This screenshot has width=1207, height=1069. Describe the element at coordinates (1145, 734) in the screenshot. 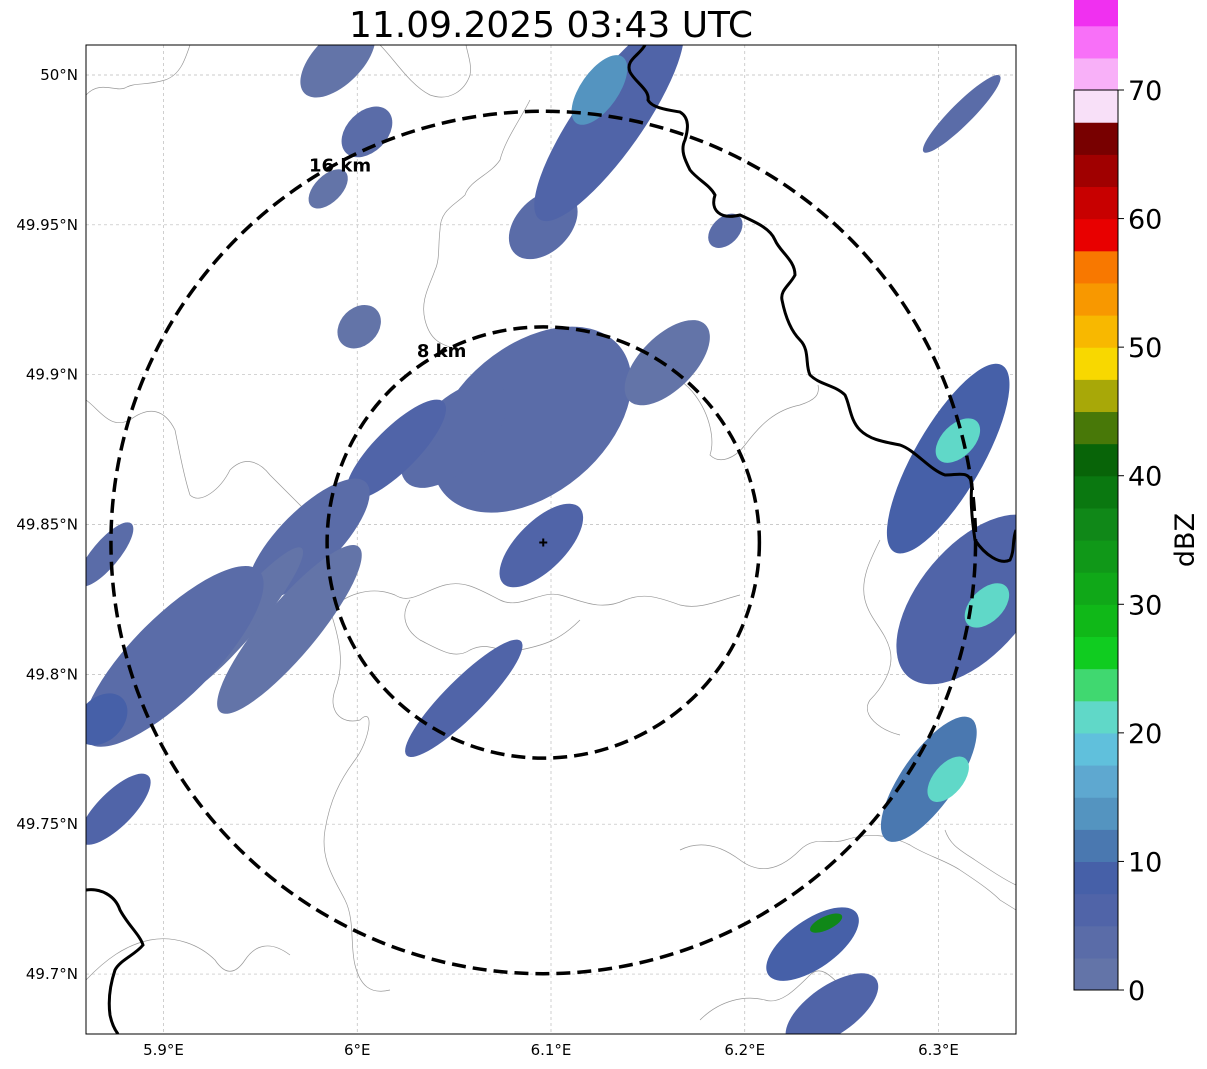

I see `colorbar-tick-label: 20` at that location.